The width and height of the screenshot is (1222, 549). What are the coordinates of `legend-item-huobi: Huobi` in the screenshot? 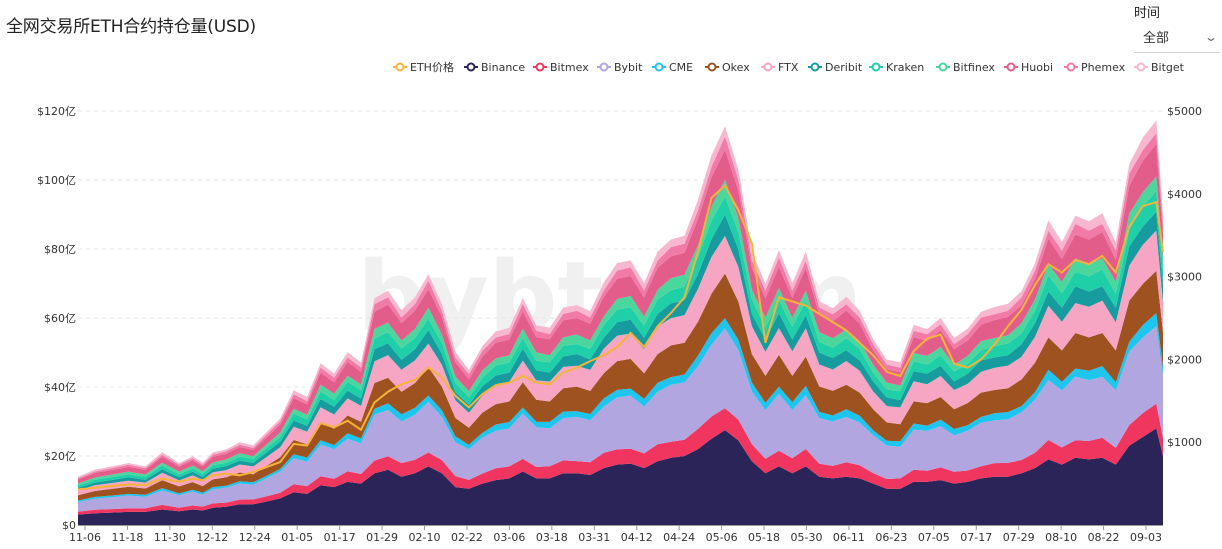 It's located at (1028, 67).